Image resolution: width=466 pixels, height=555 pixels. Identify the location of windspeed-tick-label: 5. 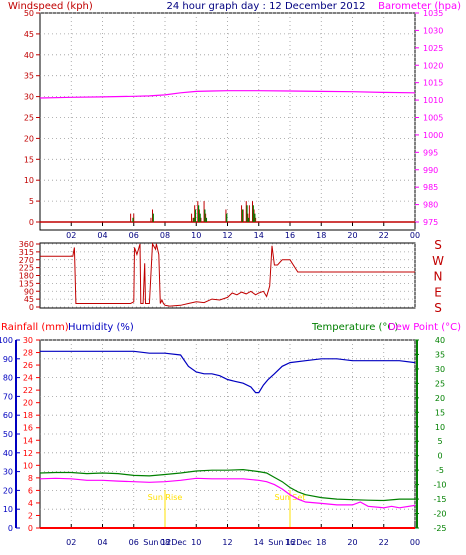
(31, 201).